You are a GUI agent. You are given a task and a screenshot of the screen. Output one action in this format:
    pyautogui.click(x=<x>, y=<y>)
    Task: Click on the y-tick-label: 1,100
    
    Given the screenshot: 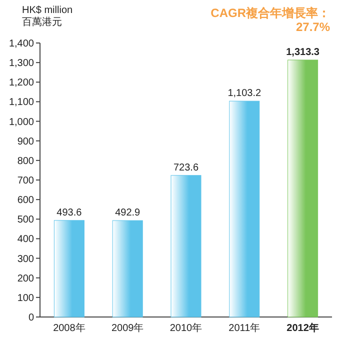 What is the action you would take?
    pyautogui.click(x=21, y=102)
    